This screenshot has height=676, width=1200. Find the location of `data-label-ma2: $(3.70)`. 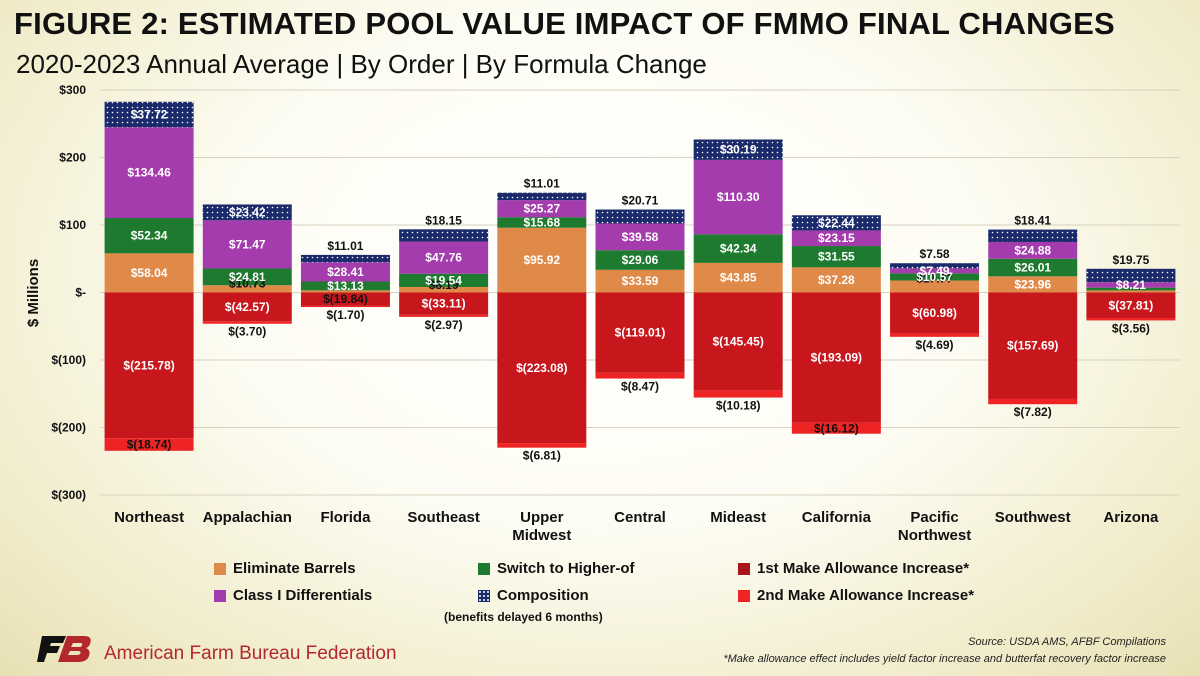

data-label-ma2: $(3.70) is located at coordinates (247, 332).